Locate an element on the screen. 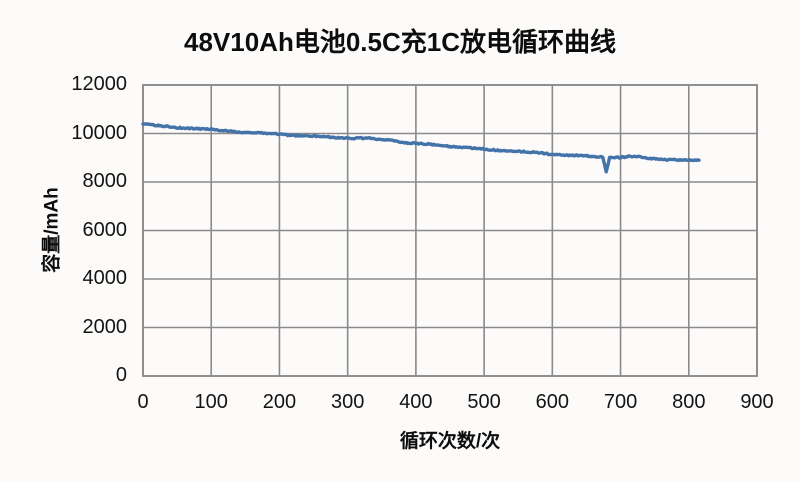 This screenshot has height=482, width=800. y-tick-label: 6000 is located at coordinates (105, 229).